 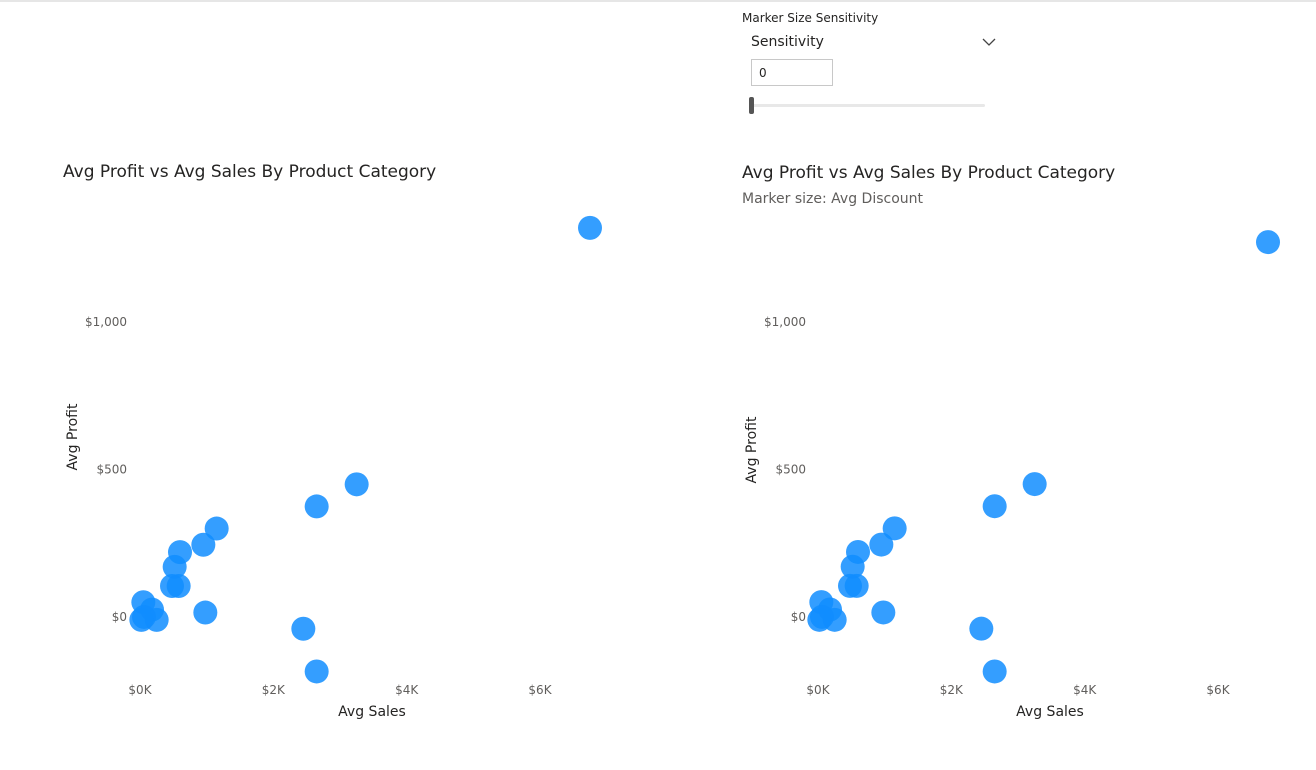 What do you see at coordinates (872, 63) in the screenshot?
I see `marker-size-slicer: Marker Size Sensitivity Sensitivity` at bounding box center [872, 63].